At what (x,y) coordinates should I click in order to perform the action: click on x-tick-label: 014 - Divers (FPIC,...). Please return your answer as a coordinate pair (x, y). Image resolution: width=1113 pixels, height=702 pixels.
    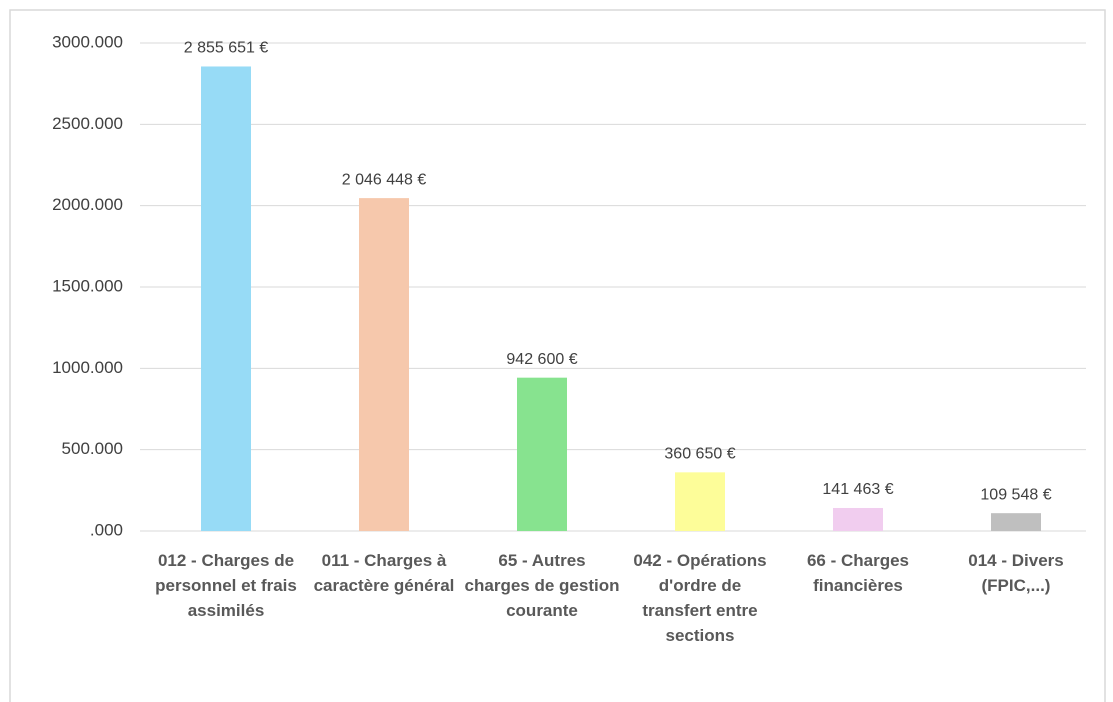
    Looking at the image, I should click on (1016, 573).